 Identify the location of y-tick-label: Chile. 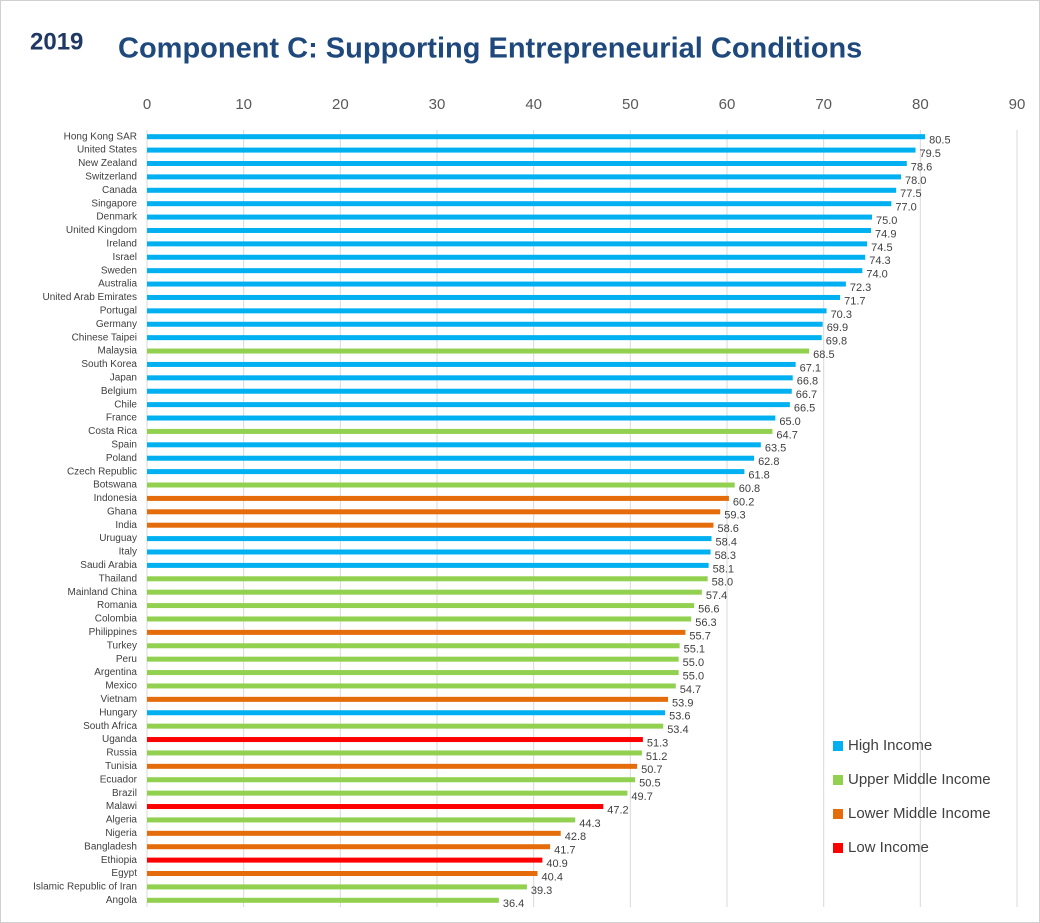
(125, 404).